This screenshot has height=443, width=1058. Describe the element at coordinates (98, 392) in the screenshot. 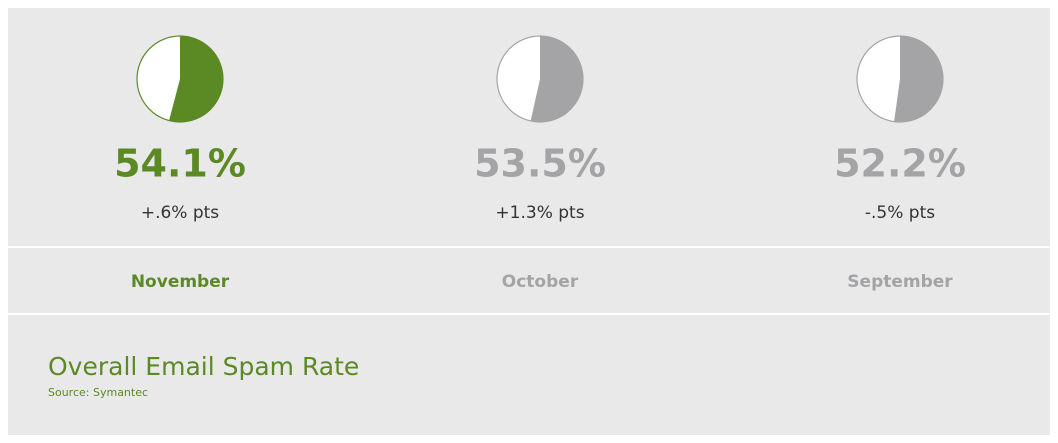

I see `source: Source: Symantec` at that location.